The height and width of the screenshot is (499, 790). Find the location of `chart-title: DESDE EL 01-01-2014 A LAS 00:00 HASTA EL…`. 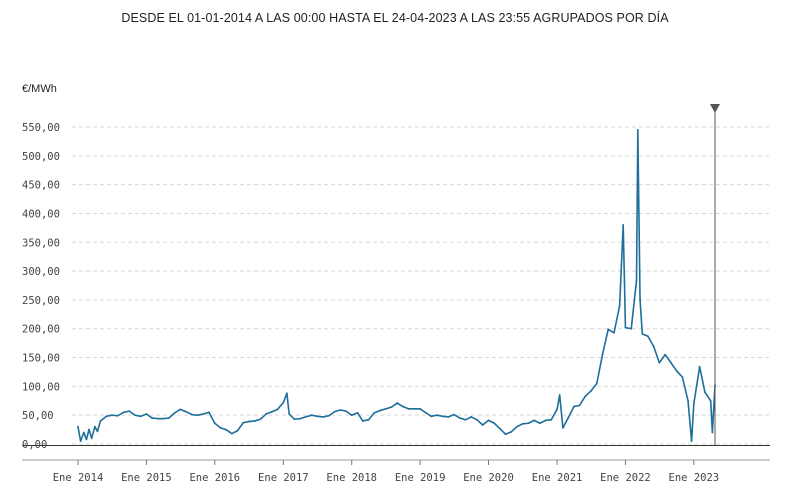

chart-title: DESDE EL 01-01-2014 A LAS 00:00 HASTA EL… is located at coordinates (395, 18).